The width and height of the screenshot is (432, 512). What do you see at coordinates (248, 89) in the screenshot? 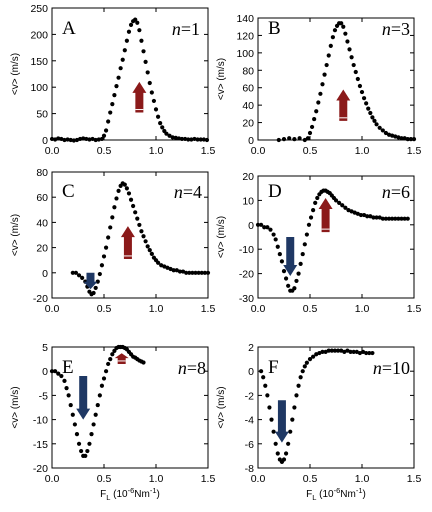
I see `y-tick-label: 60` at bounding box center [248, 89].